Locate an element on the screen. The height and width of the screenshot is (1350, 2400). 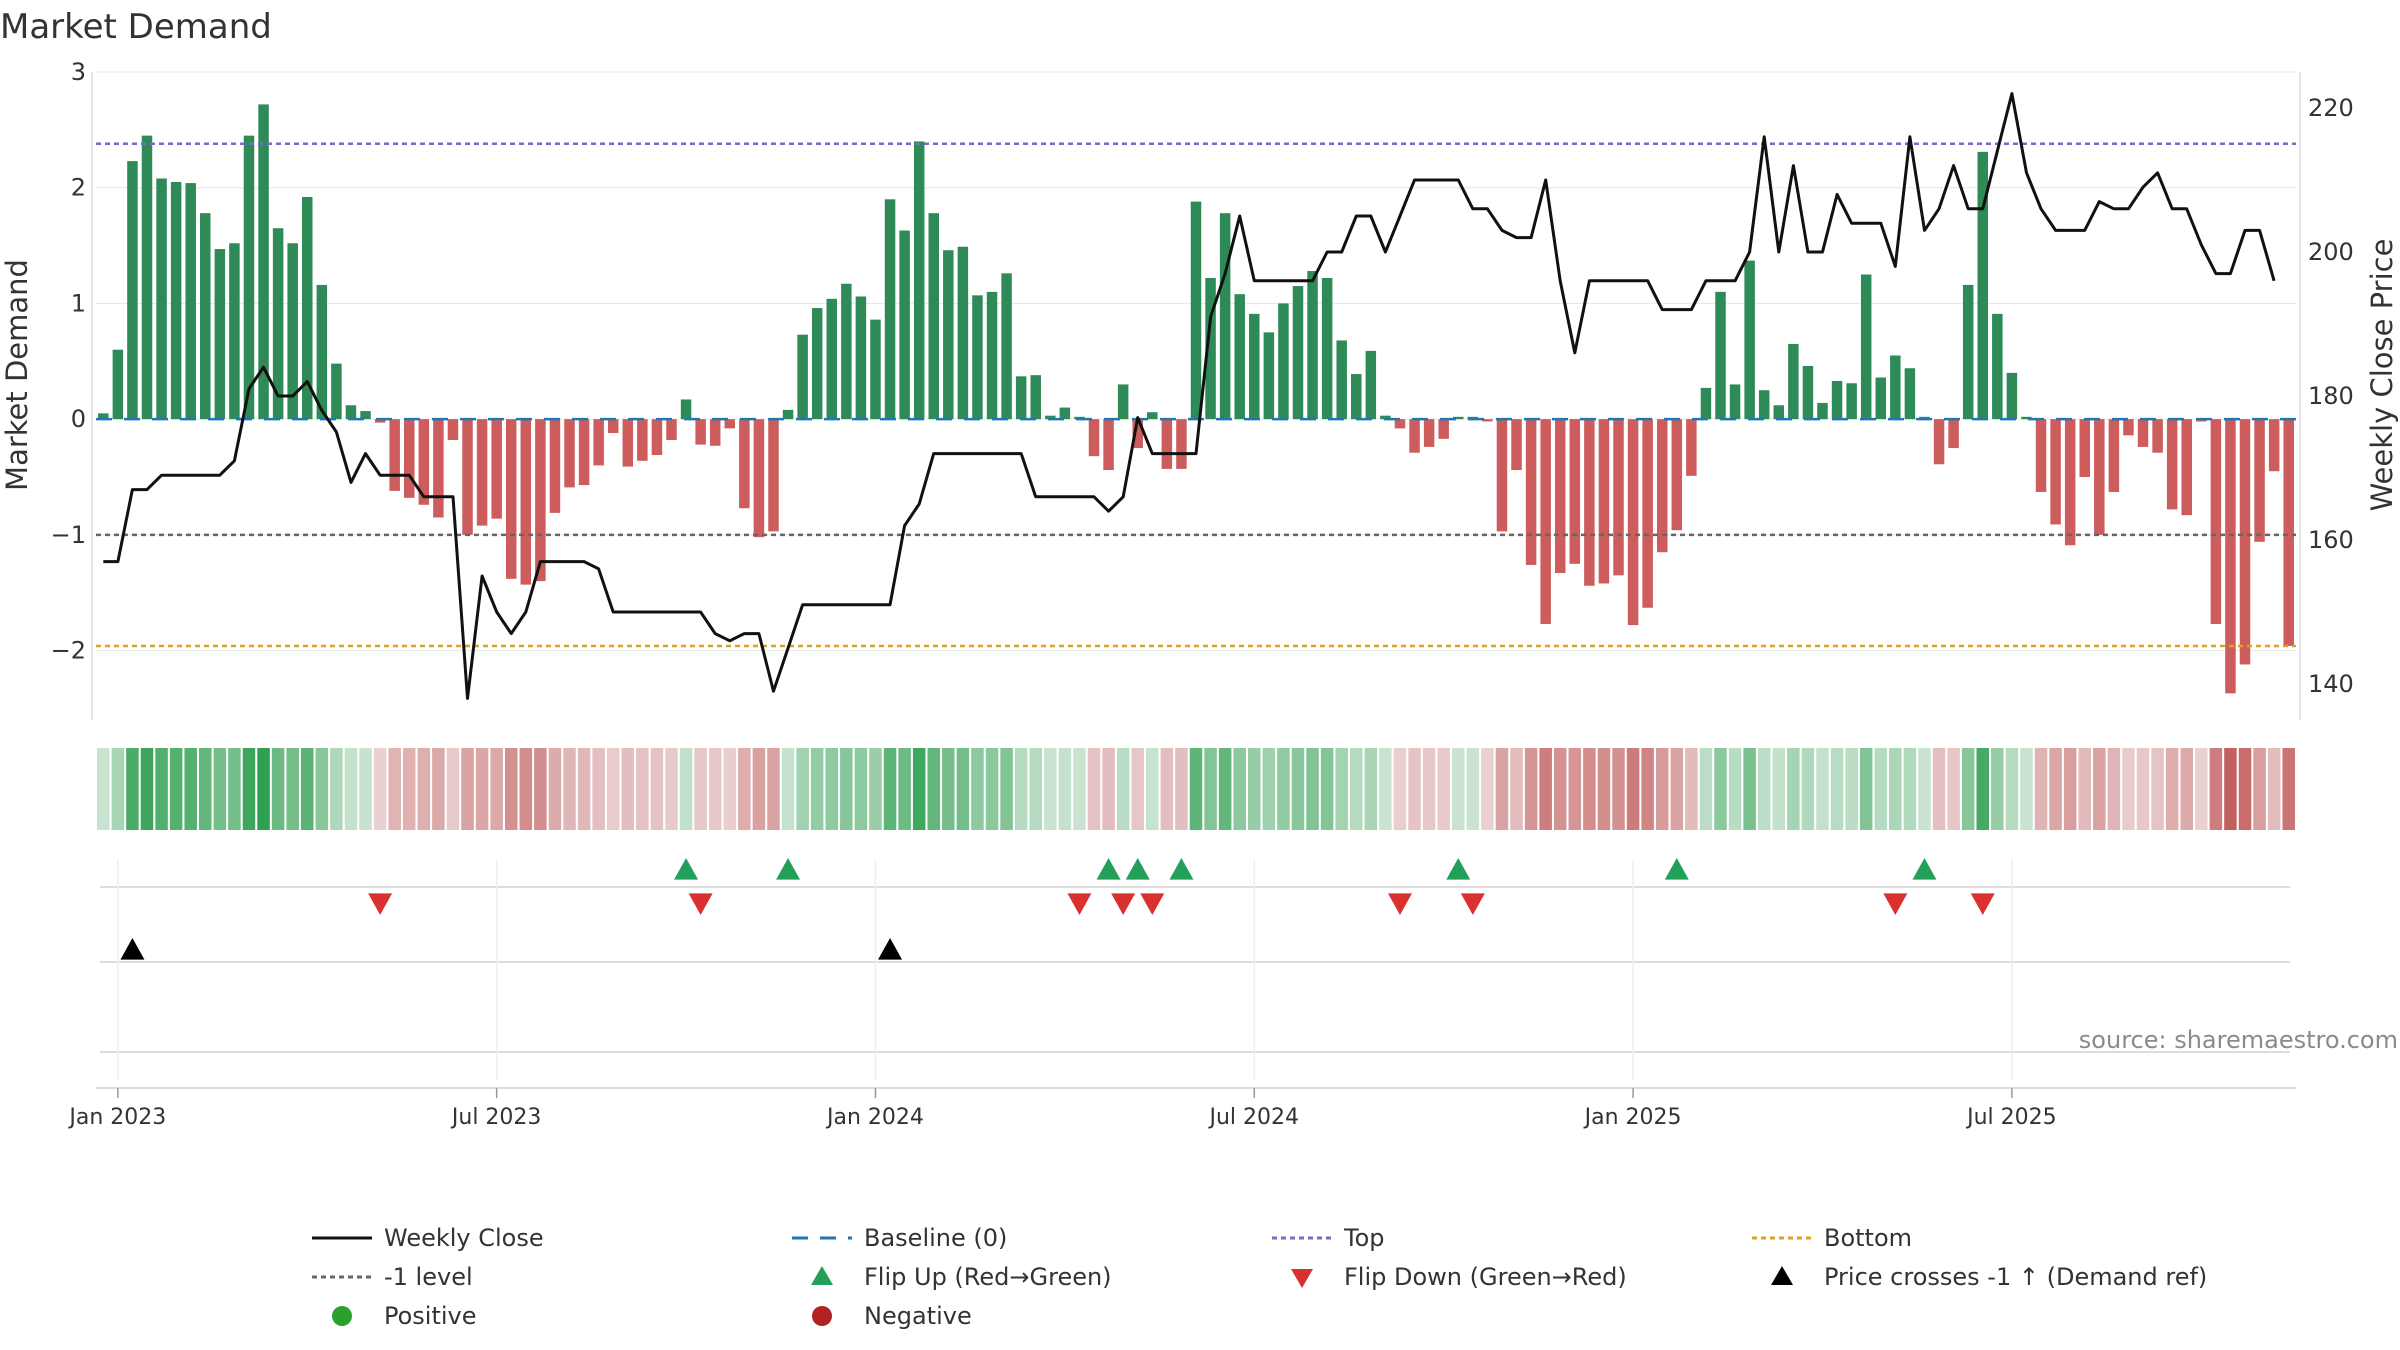
legend-label: Price crosses -1 ↑ (Demand ref) is located at coordinates (2015, 1277).